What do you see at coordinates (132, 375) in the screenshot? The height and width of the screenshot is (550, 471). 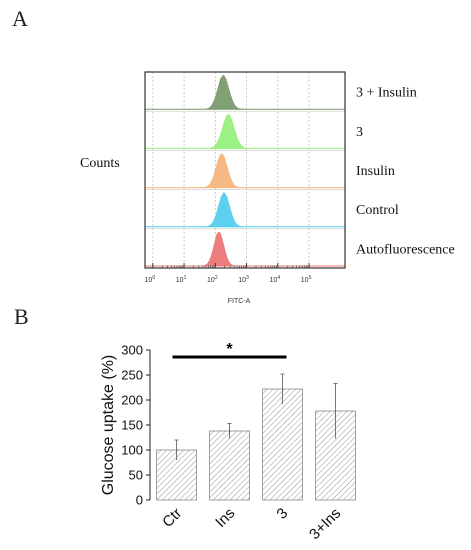 I see `y-tick-label-5: 250` at bounding box center [132, 375].